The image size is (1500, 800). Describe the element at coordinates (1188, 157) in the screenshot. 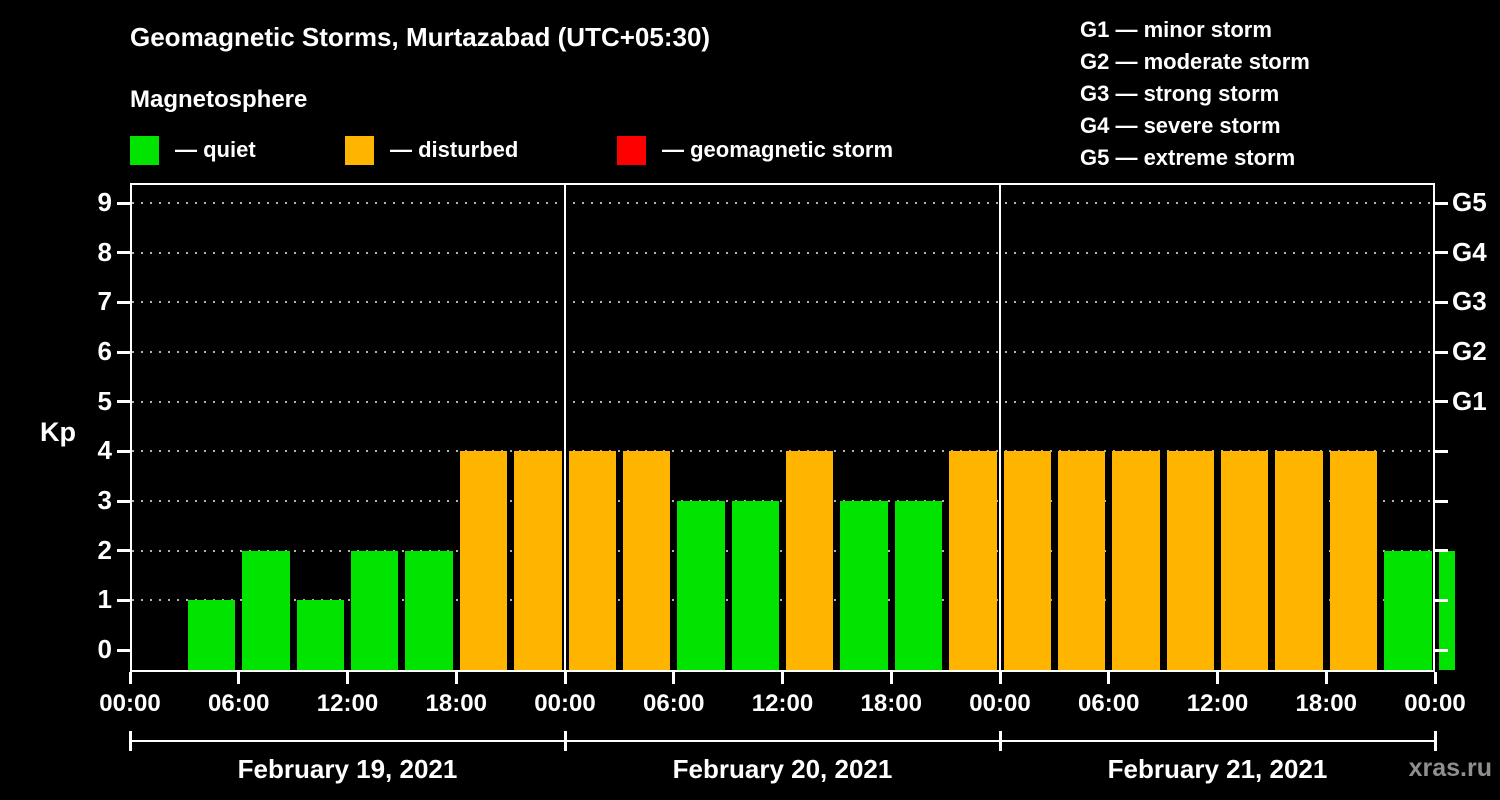

I see `g5-legend-line: G5 — extreme storm` at that location.